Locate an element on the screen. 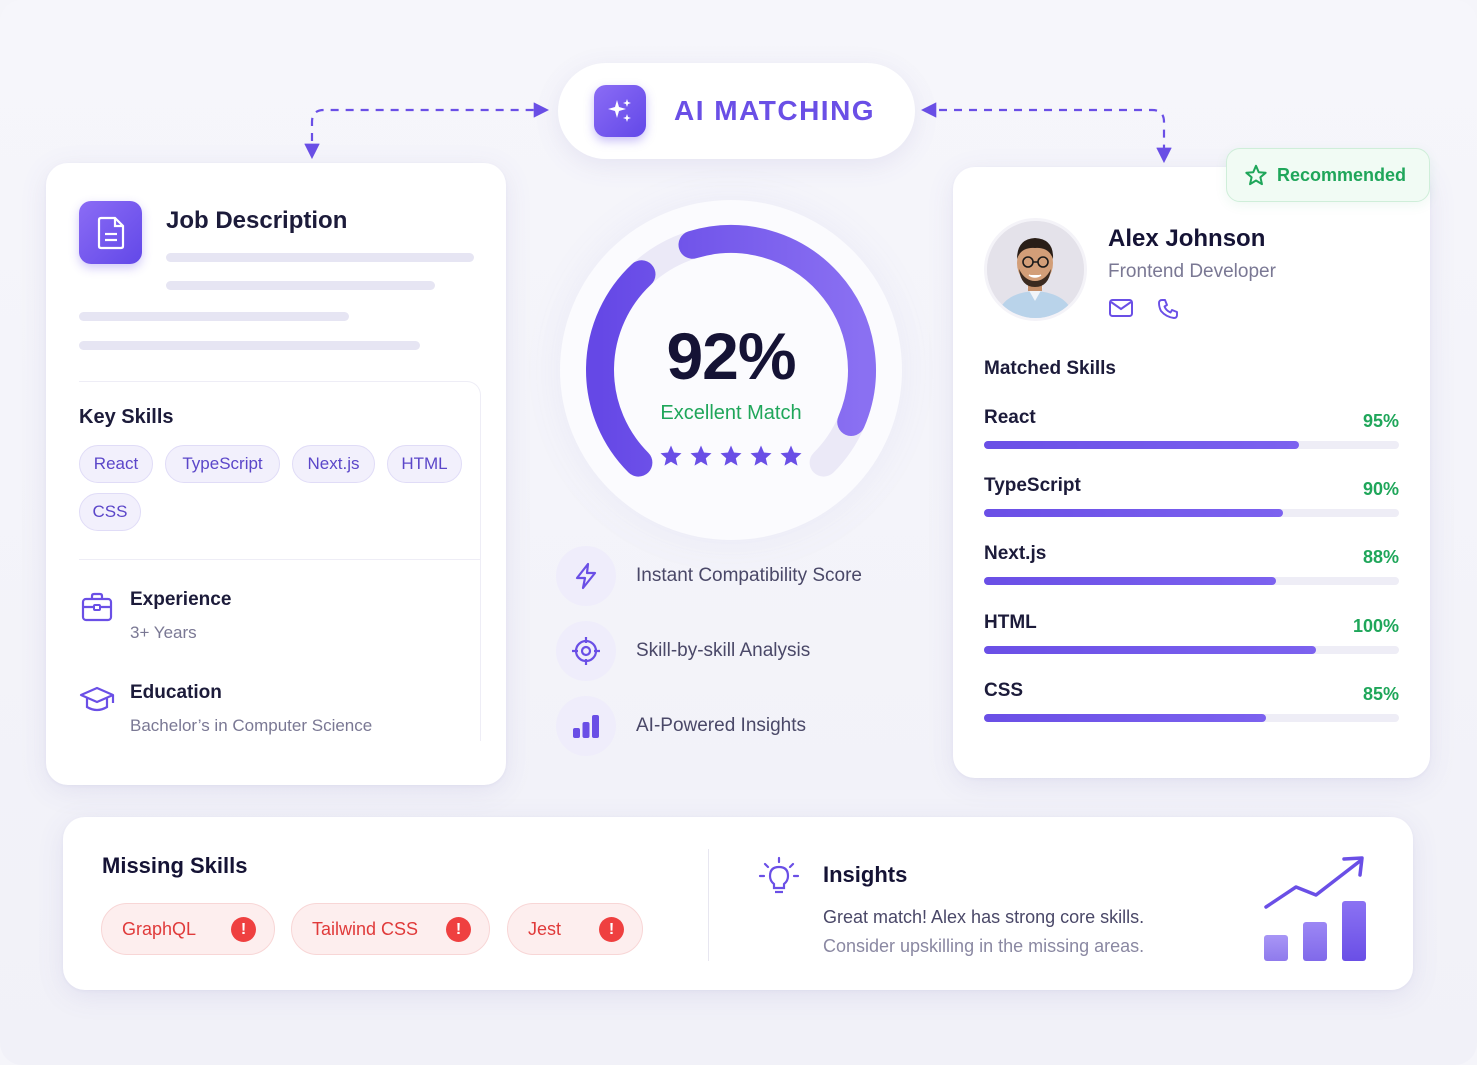 The image size is (1477, 1065). match-score-value: 92% is located at coordinates (731, 356).